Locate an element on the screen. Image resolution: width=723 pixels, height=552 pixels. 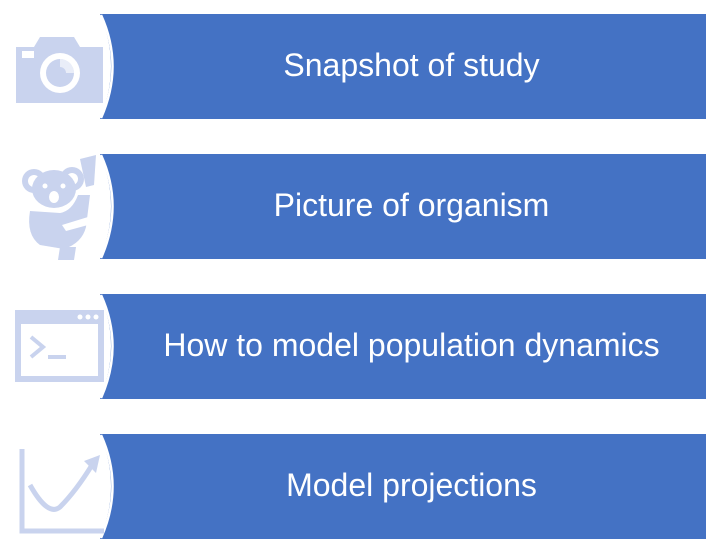
item-label: Model projections is located at coordinates (411, 484).